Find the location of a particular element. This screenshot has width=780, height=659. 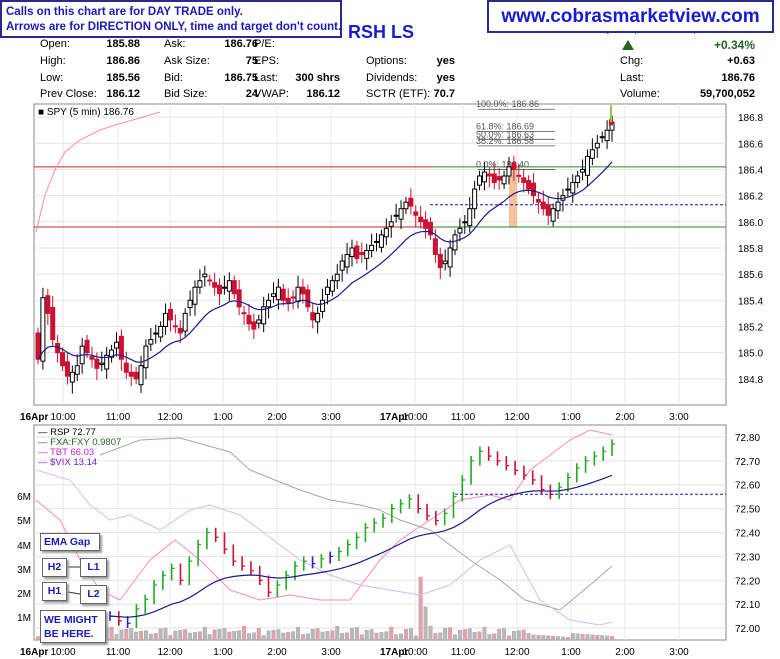

price-tick-label: 186.2 is located at coordinates (750, 197).